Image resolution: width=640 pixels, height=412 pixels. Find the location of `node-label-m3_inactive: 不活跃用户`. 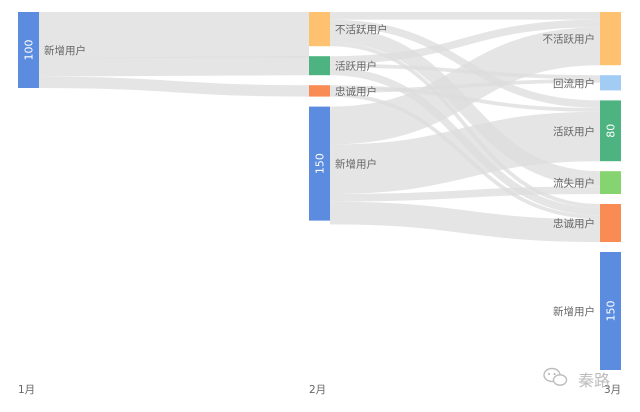

node-label-m3_inactive: 不活跃用户 is located at coordinates (569, 39).